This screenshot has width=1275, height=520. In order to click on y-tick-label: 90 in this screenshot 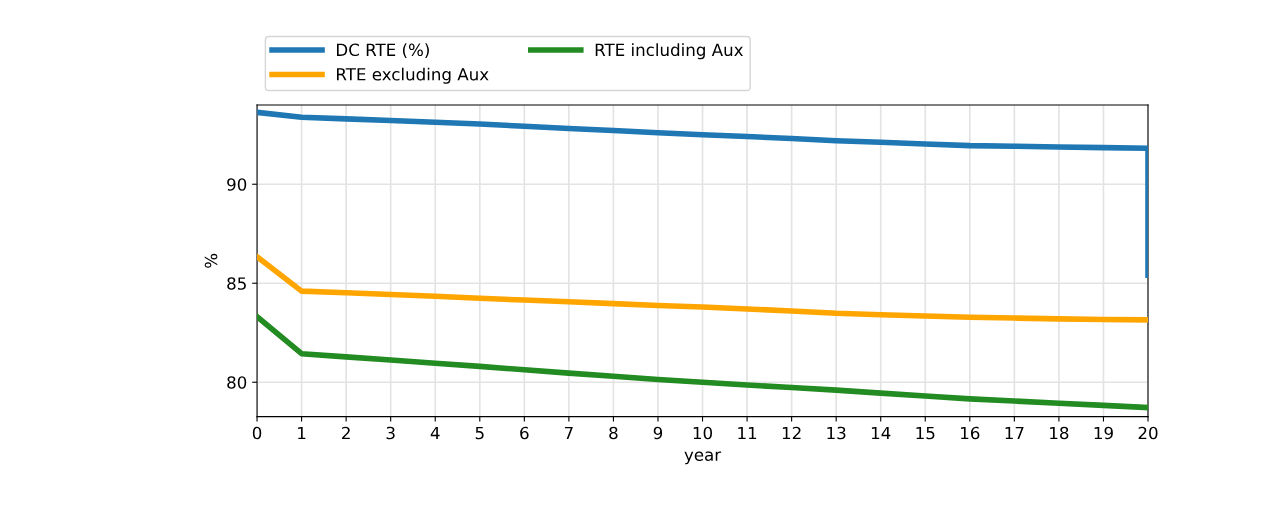, I will do `click(237, 184)`.